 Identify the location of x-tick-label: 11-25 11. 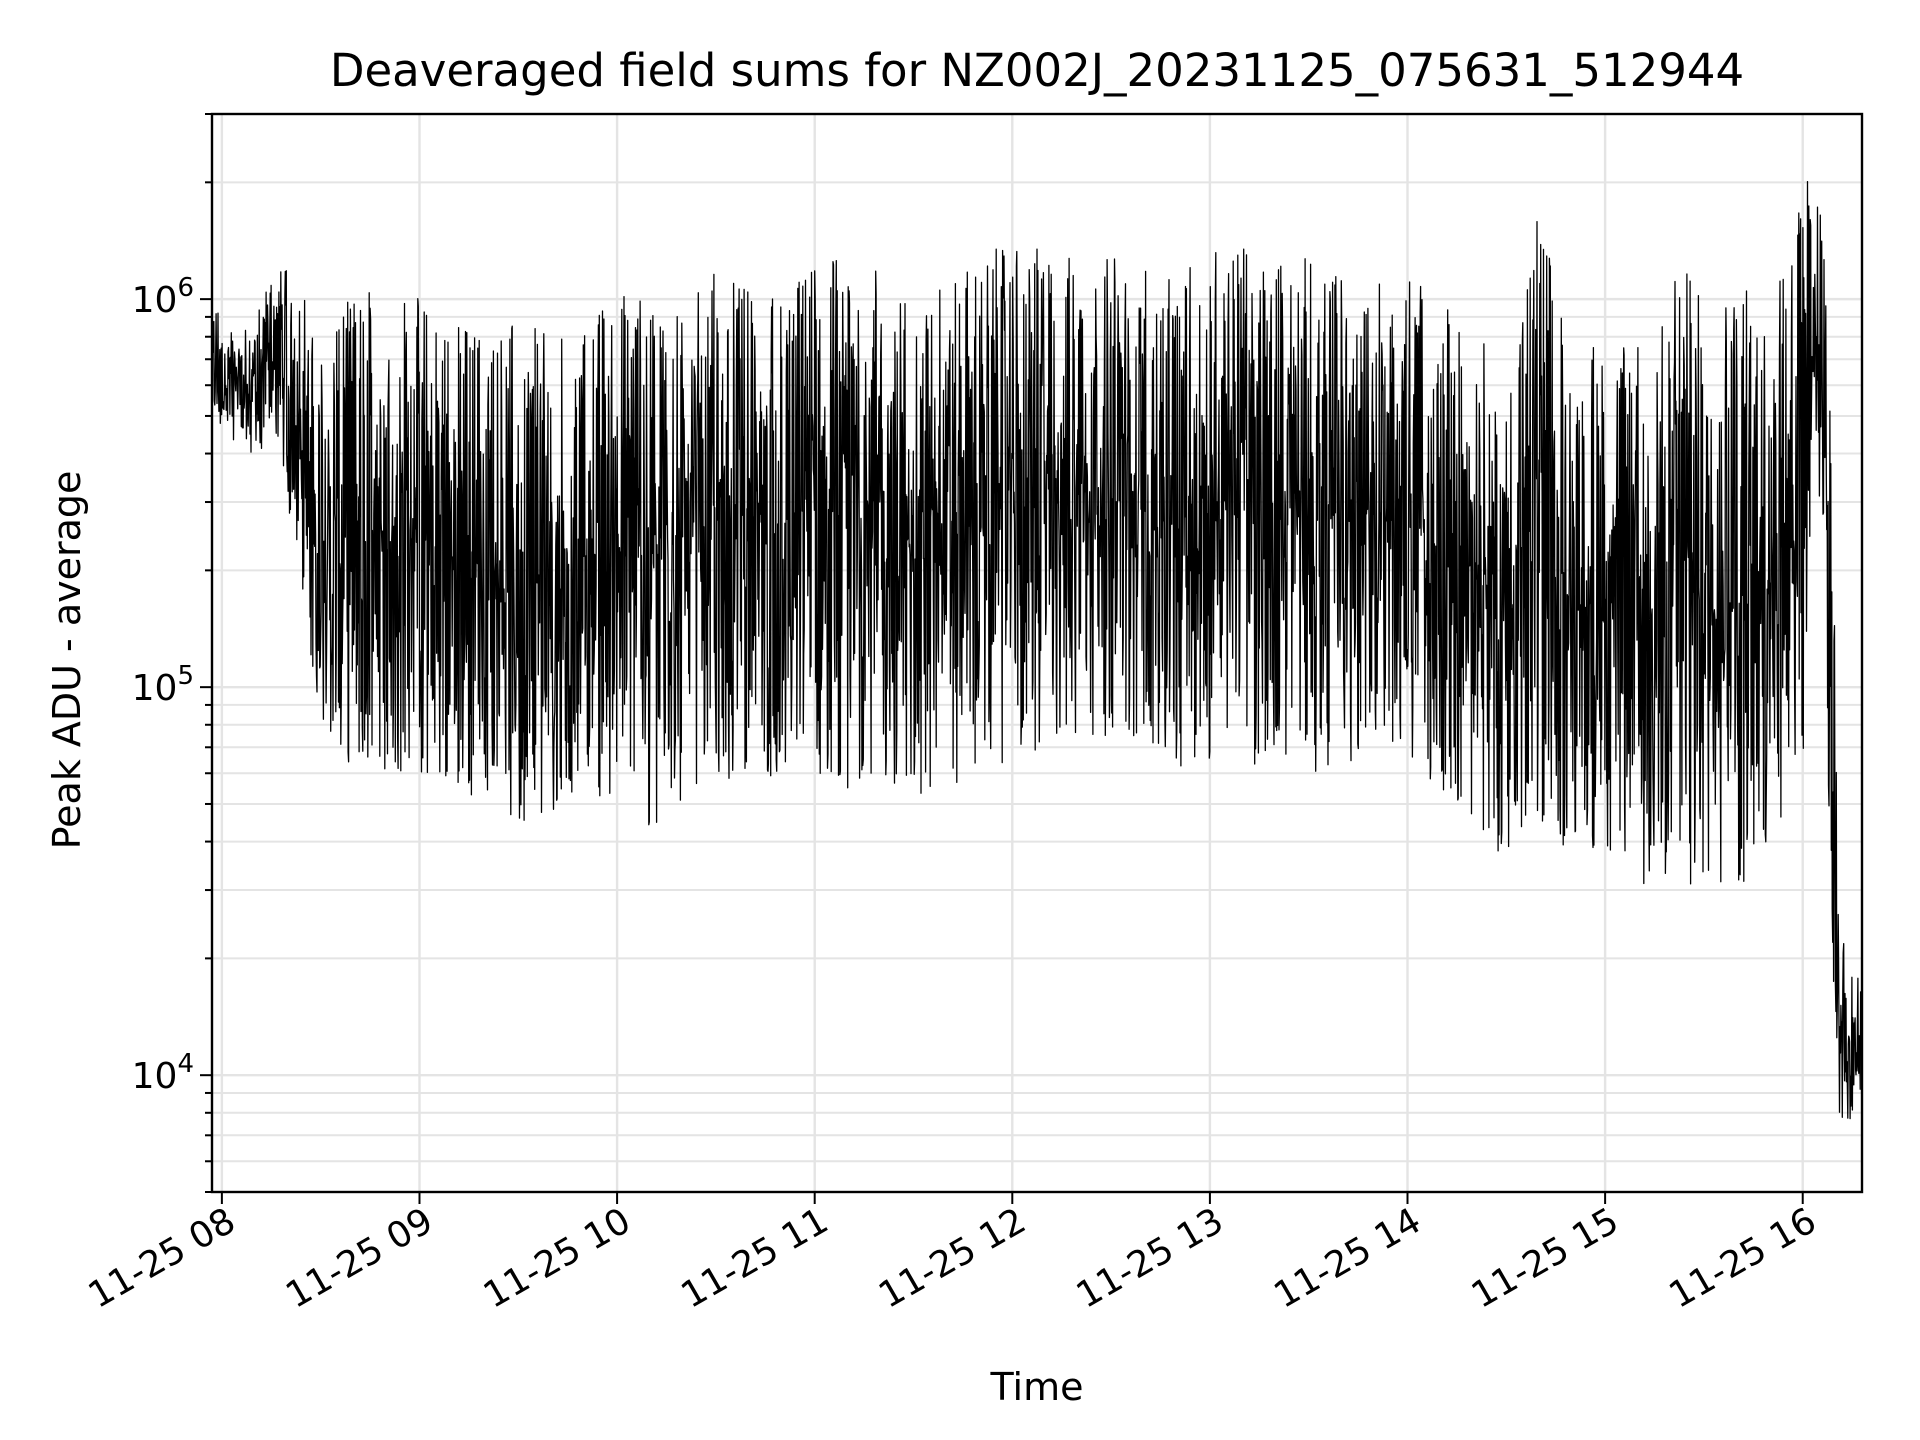
(755, 1258).